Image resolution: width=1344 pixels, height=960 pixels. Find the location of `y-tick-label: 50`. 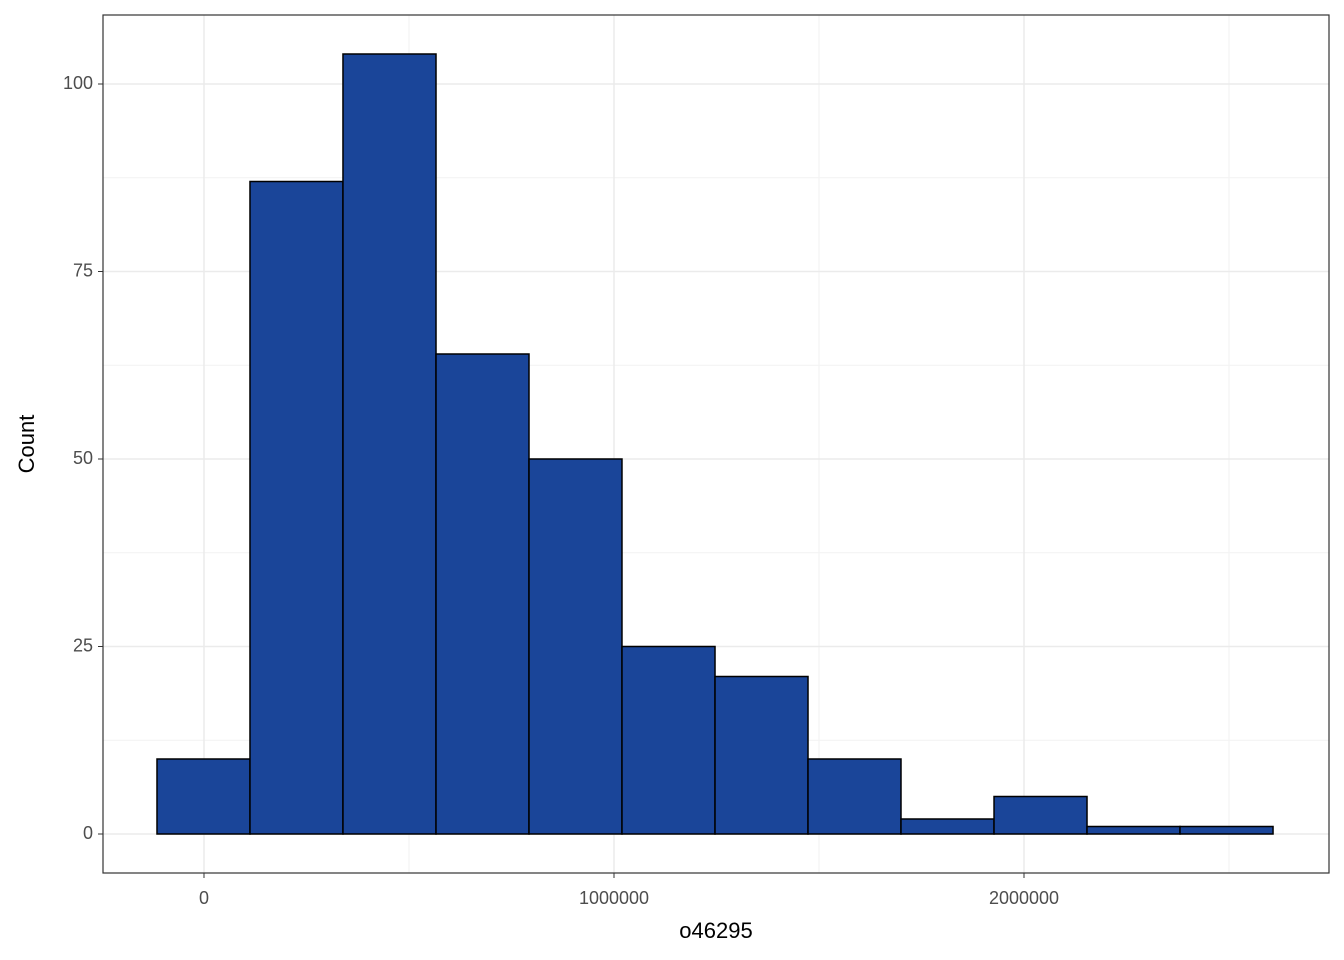

y-tick-label: 50 is located at coordinates (83, 458).